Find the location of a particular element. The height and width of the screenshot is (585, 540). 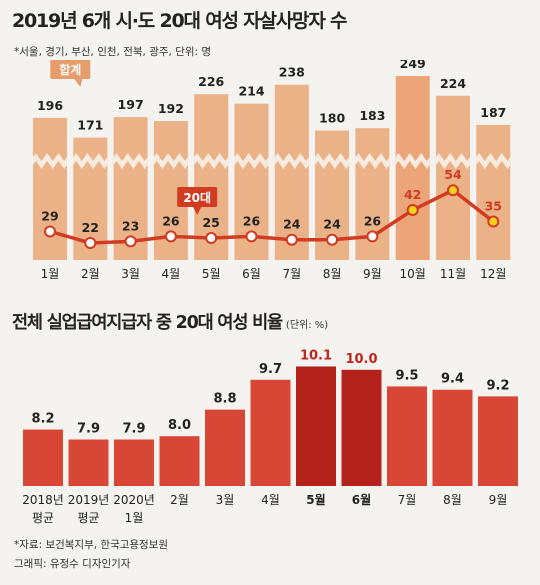

x-tick-label: 11월 is located at coordinates (453, 274).